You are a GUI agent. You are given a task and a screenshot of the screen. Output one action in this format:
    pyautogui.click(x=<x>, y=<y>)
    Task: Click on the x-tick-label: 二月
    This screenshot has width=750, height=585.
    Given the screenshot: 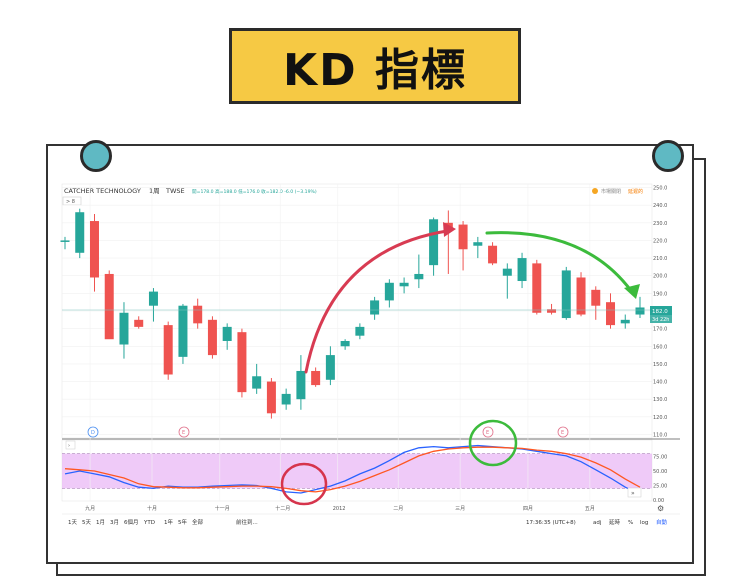 What is the action you would take?
    pyautogui.click(x=398, y=509)
    